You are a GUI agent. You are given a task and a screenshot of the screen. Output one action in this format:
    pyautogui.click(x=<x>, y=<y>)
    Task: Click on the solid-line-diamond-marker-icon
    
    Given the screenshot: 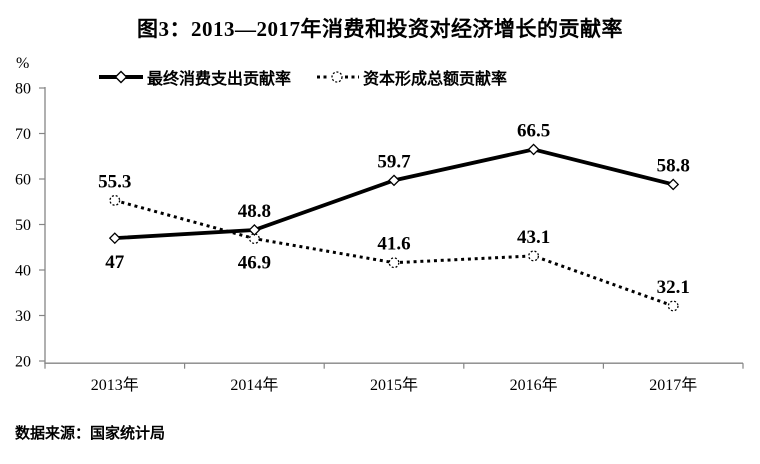 What is the action you would take?
    pyautogui.click(x=121, y=77)
    